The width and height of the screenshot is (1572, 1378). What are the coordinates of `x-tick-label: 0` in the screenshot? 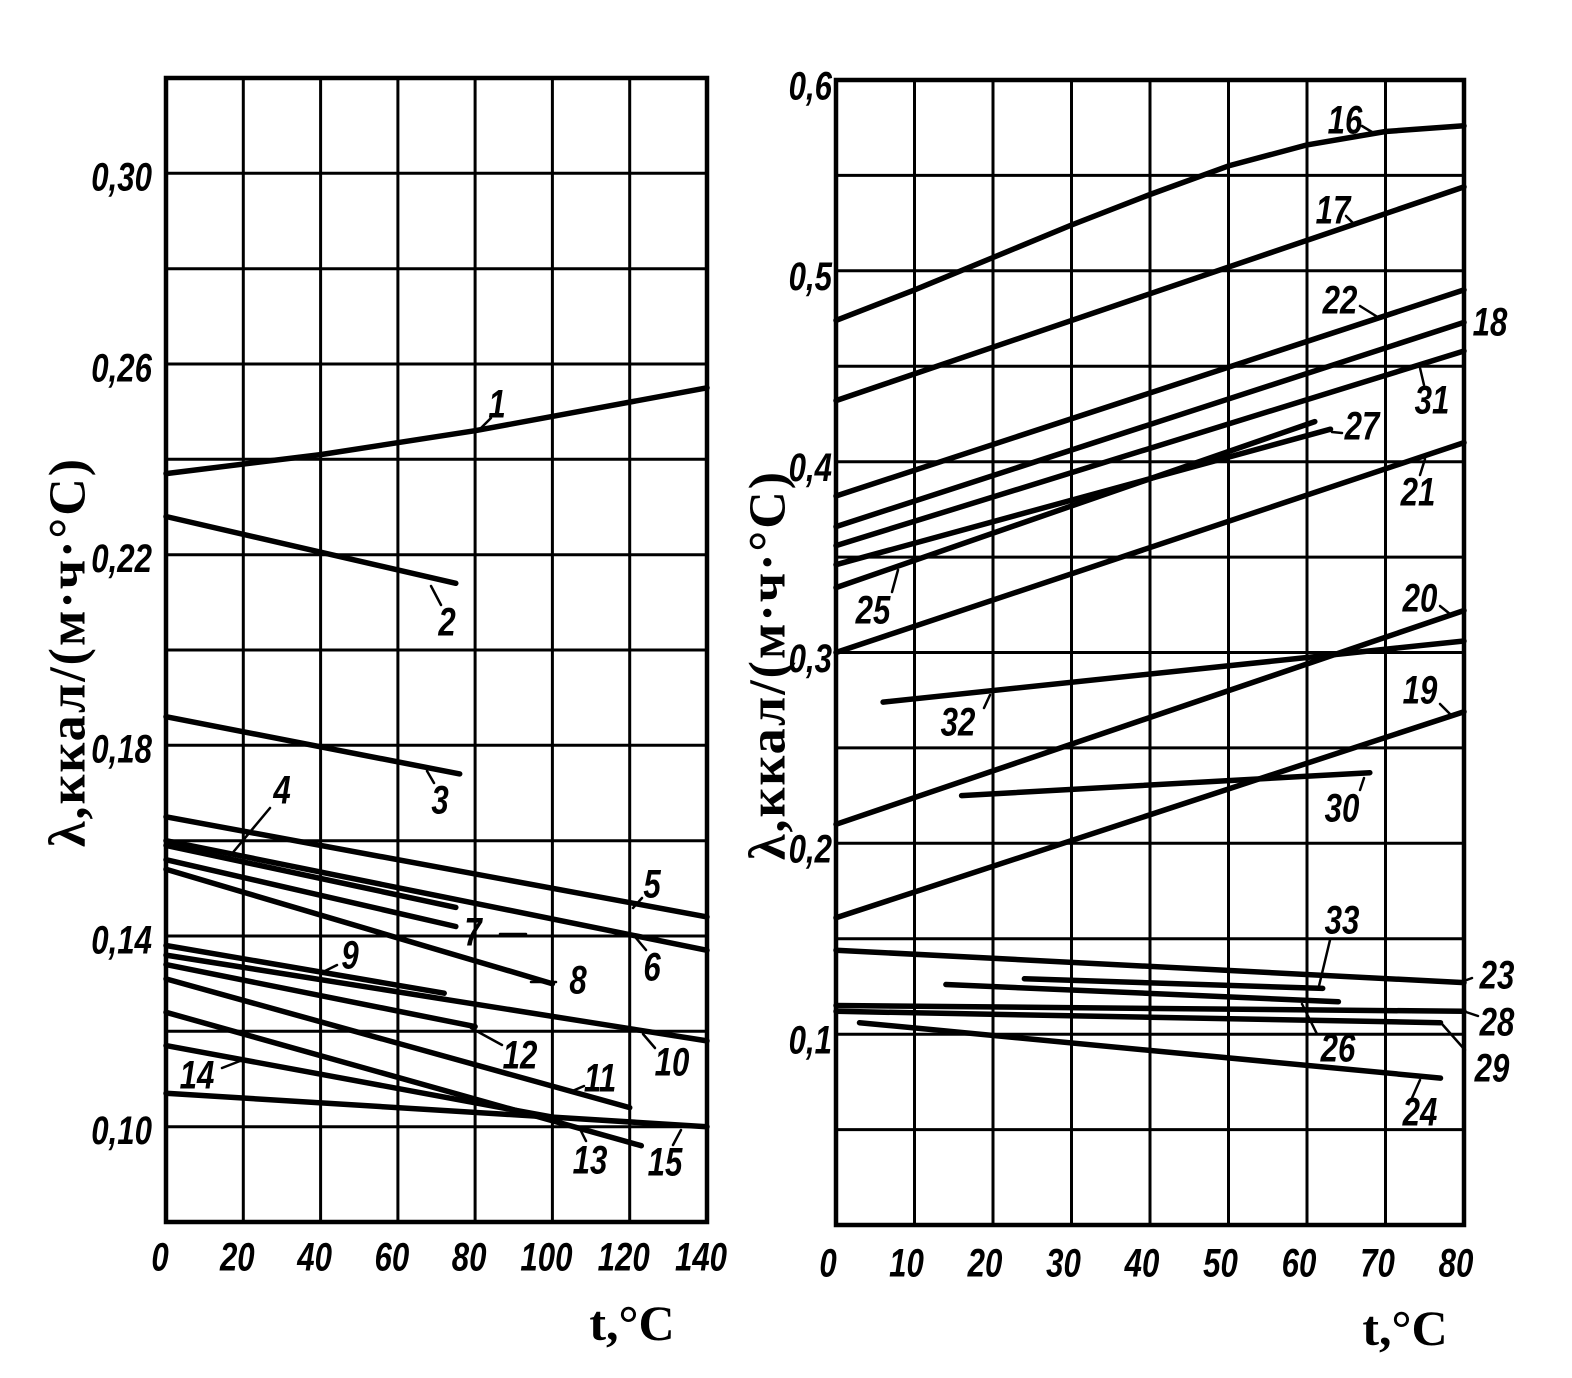 It's located at (159, 1257).